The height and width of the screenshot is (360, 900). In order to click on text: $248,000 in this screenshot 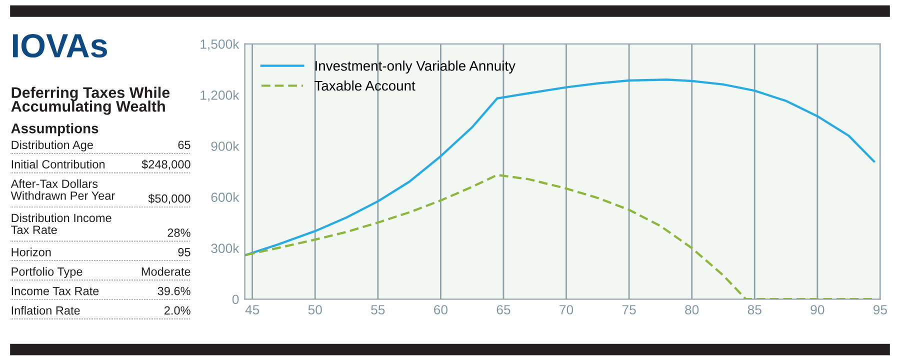, I will do `click(166, 165)`.